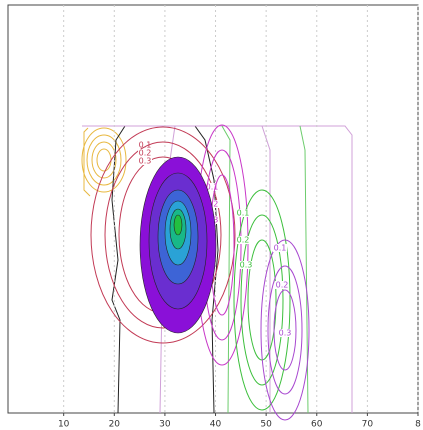  What do you see at coordinates (418, 425) in the screenshot?
I see `x-tick-label: 8` at bounding box center [418, 425].